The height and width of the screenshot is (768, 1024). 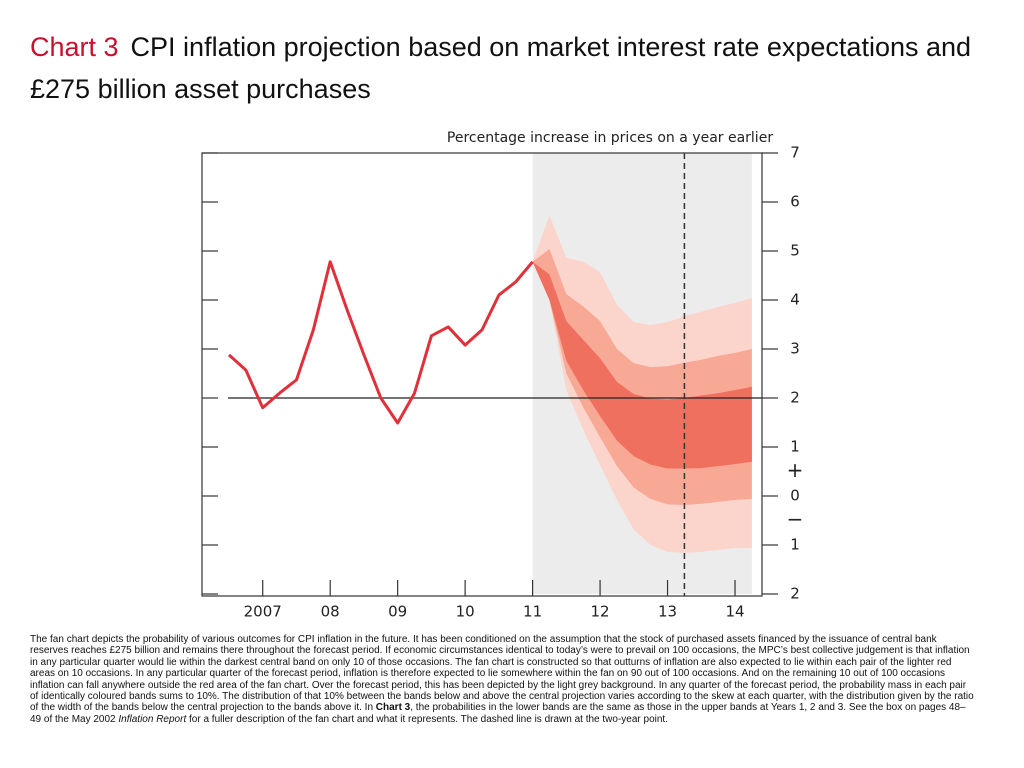 I want to click on y-tick-label: 5, so click(x=795, y=251).